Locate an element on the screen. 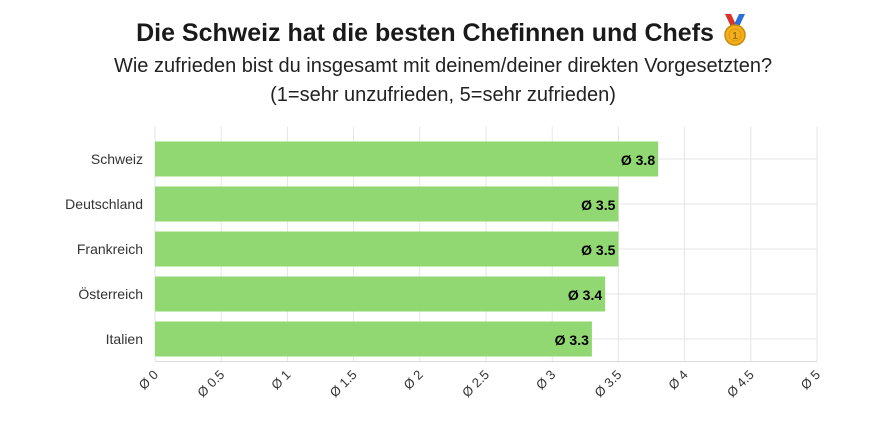 This screenshot has height=431, width=886. data-label-1: Ø 3.8 is located at coordinates (638, 160).